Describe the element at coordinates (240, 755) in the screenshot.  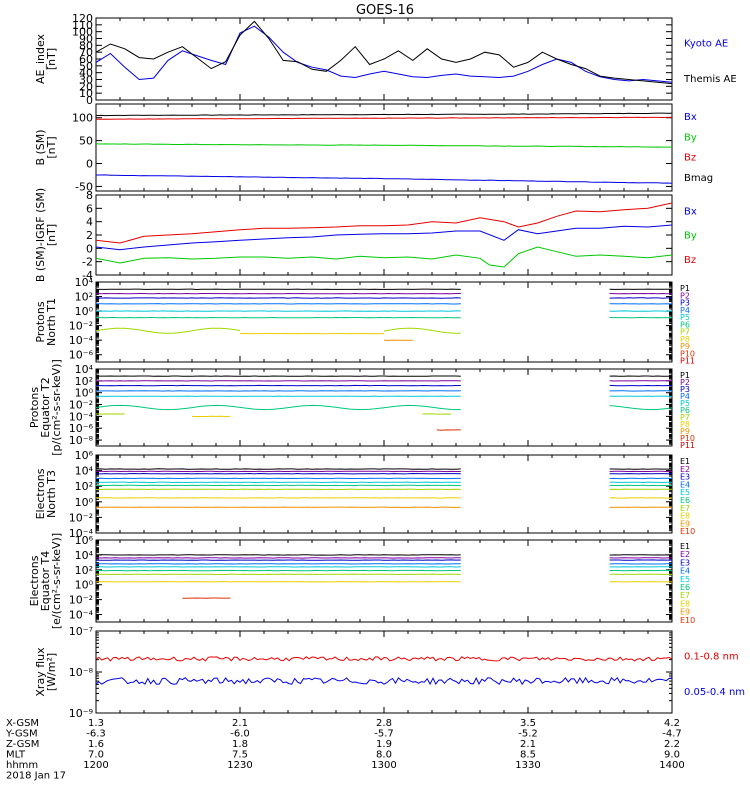
I see `x-row-value: 7.5` at that location.